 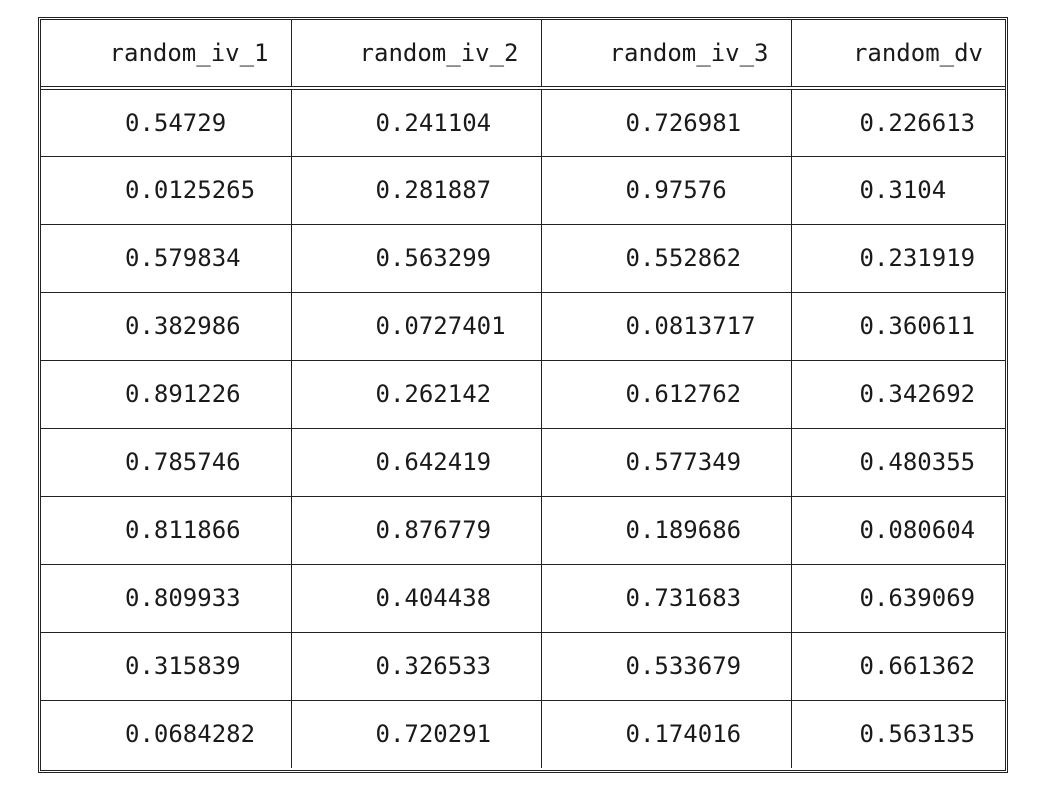 I want to click on table-row: 0.809933 0.404438 0.731683 0.639069, so click(x=523, y=598).